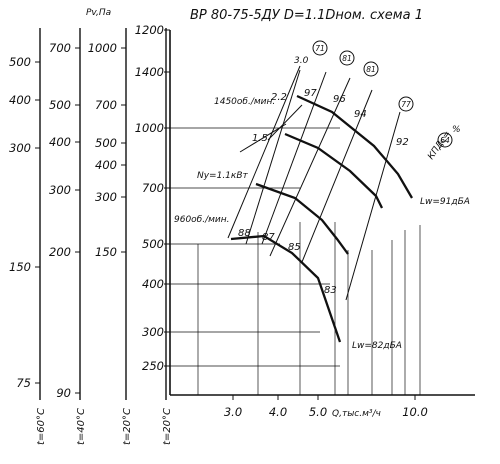 The height and width of the screenshot is (464, 500). Describe the element at coordinates (60, 252) in the screenshot. I see `scale-tick-label: 200` at that location.